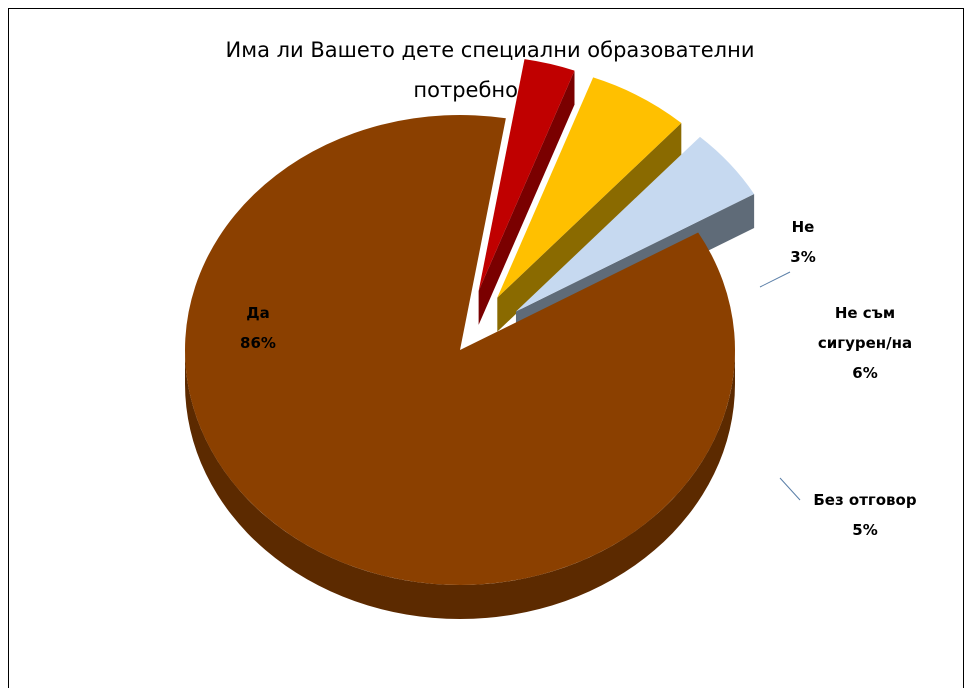 The image size is (973, 688). What do you see at coordinates (802, 257) in the screenshot?
I see `slice-label-value-1: 3%` at bounding box center [802, 257].